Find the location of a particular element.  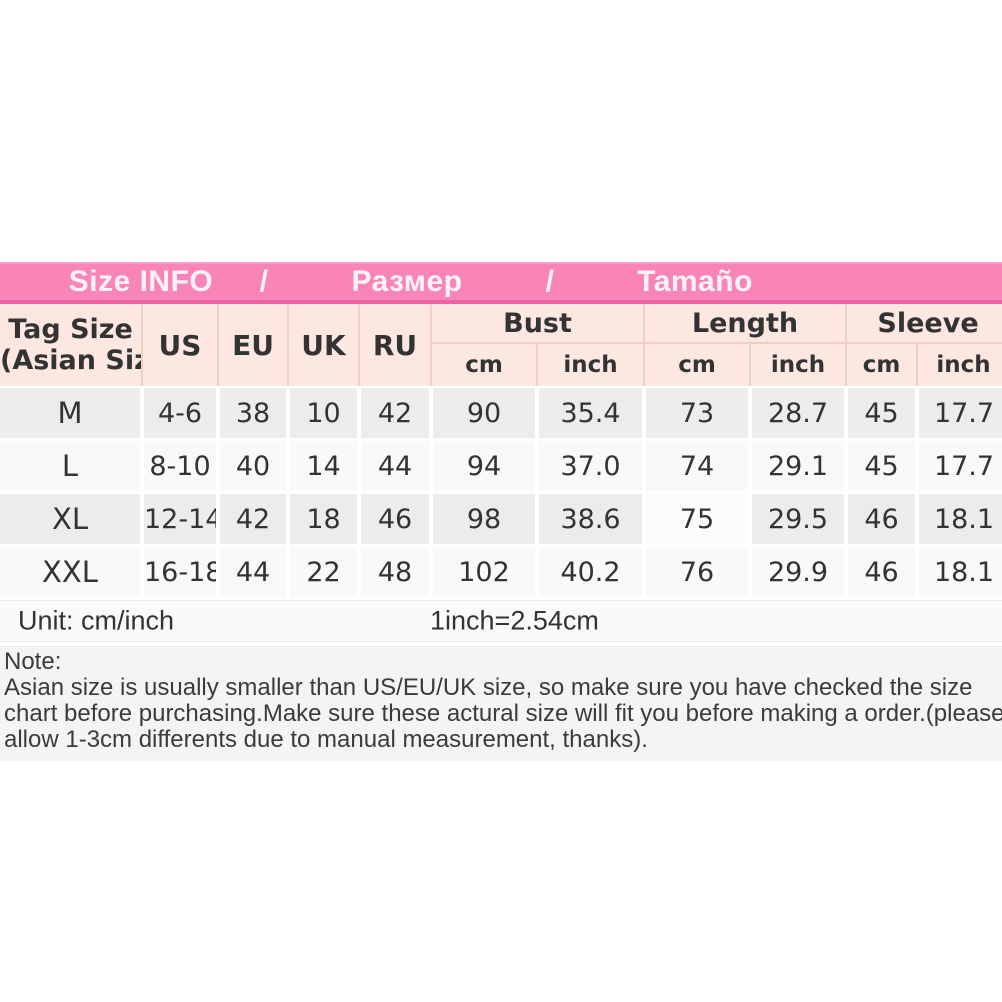

cell-bust-inch: 38.6 is located at coordinates (591, 519).